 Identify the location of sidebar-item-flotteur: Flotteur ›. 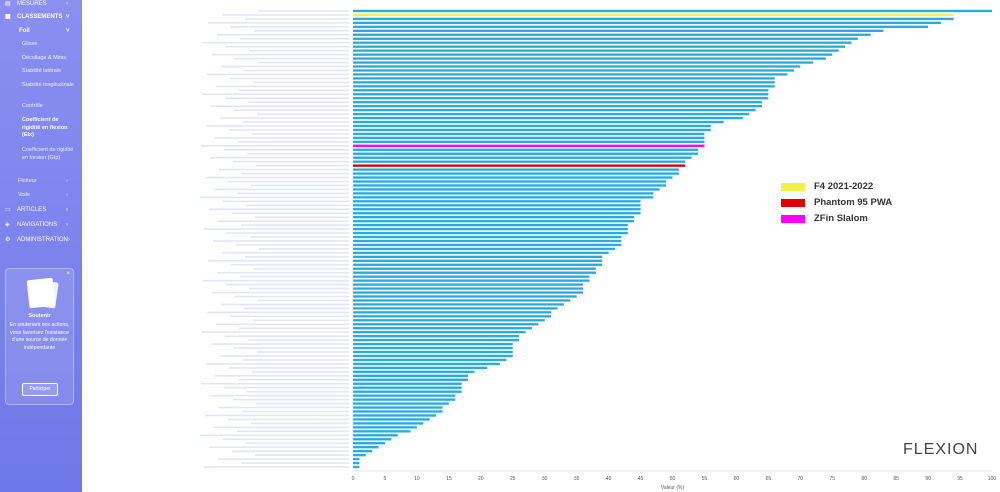
(48, 182).